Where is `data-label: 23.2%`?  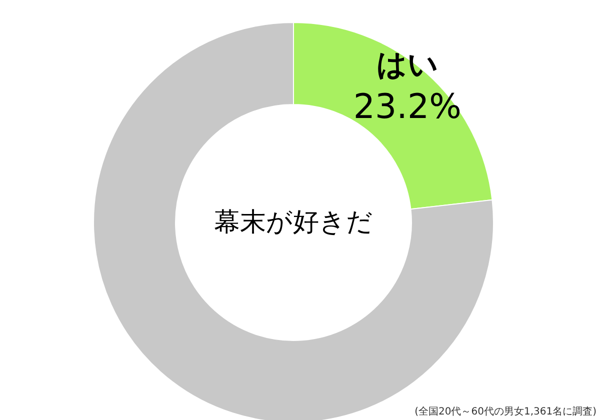
data-label: 23.2% is located at coordinates (407, 106).